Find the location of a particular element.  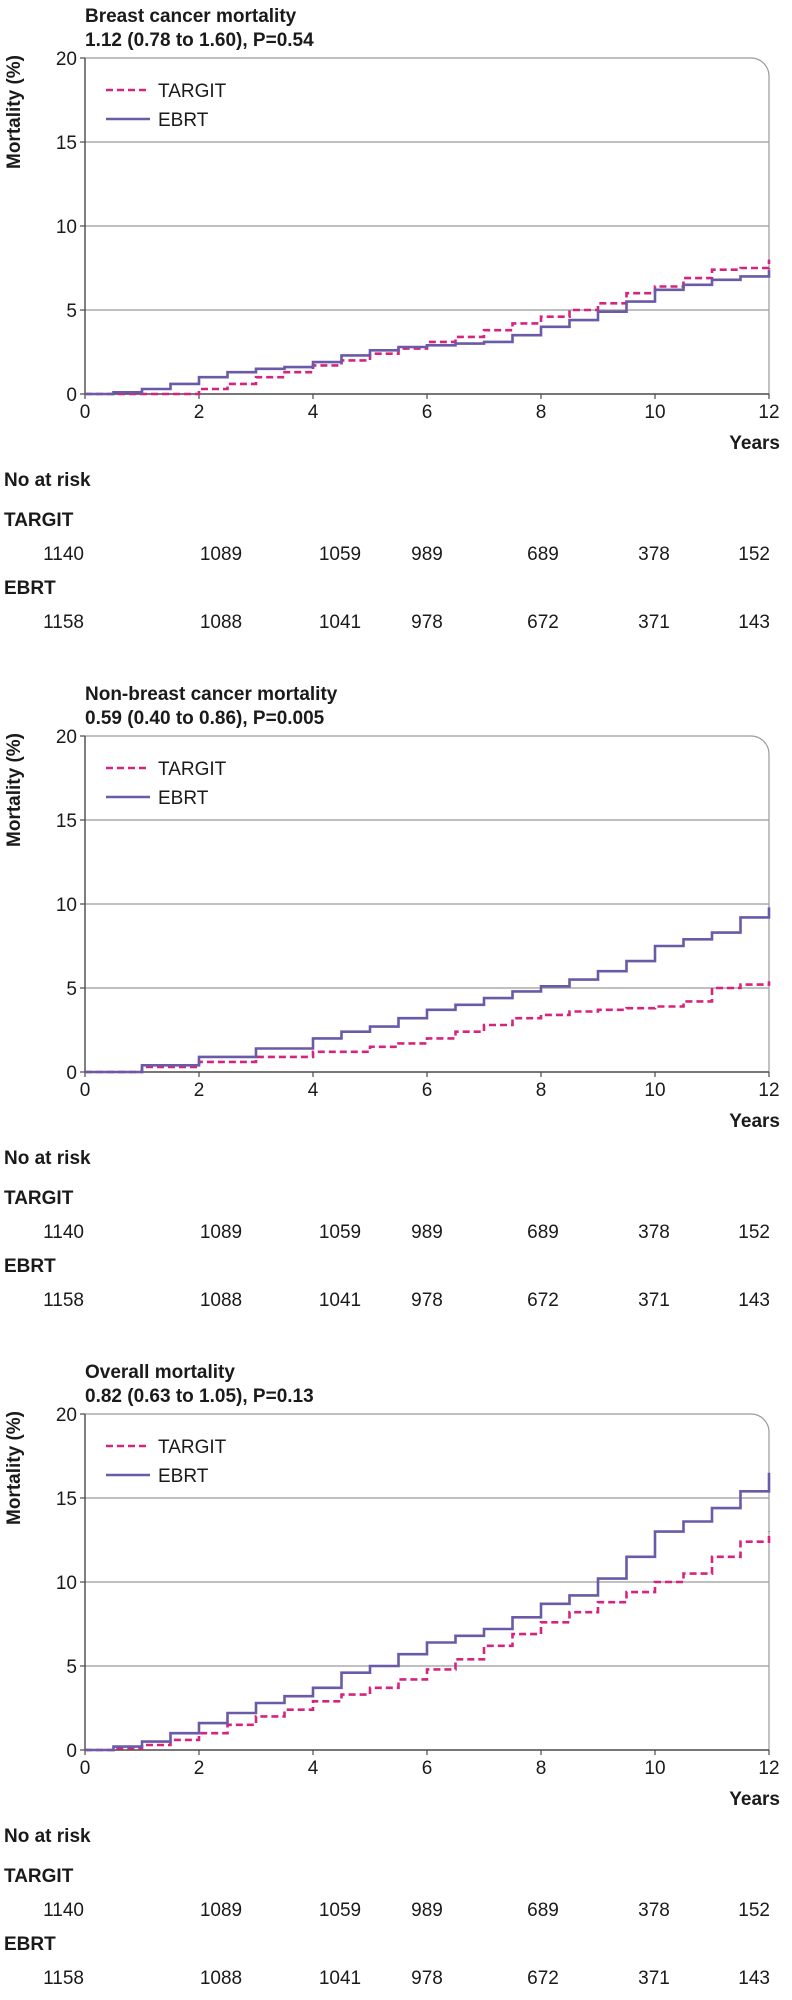

y-tick-label: 5 is located at coordinates (71, 311).